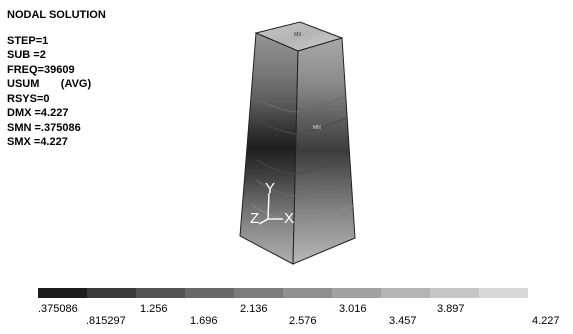 The width and height of the screenshot is (573, 334). Describe the element at coordinates (41, 69) in the screenshot. I see `info-freq: FREQ=39609` at that location.